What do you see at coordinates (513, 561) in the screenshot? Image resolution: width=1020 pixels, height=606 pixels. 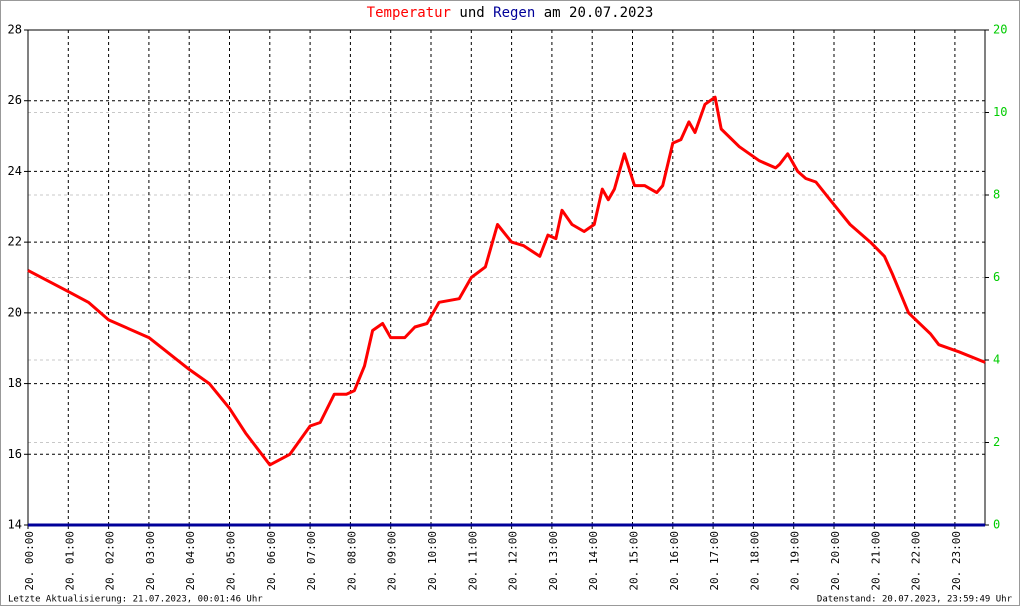 I see `x-tick-label: 20. 12:00` at bounding box center [513, 561].